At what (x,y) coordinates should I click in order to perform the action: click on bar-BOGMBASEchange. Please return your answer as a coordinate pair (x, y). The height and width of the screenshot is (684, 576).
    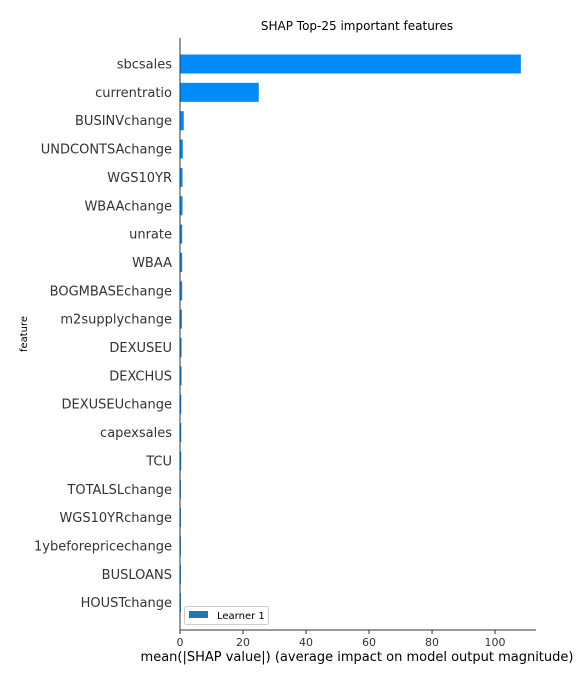
    Looking at the image, I should click on (181, 291).